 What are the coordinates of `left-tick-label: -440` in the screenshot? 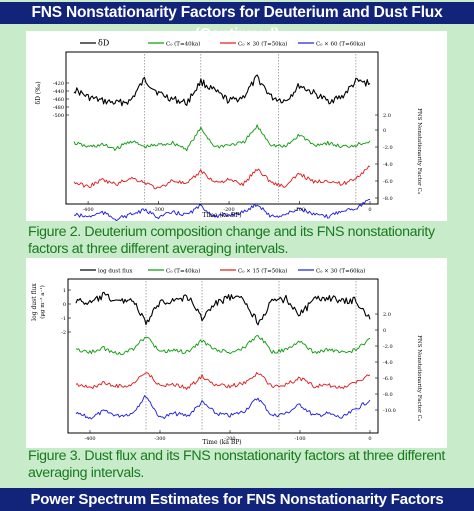 It's located at (58, 92).